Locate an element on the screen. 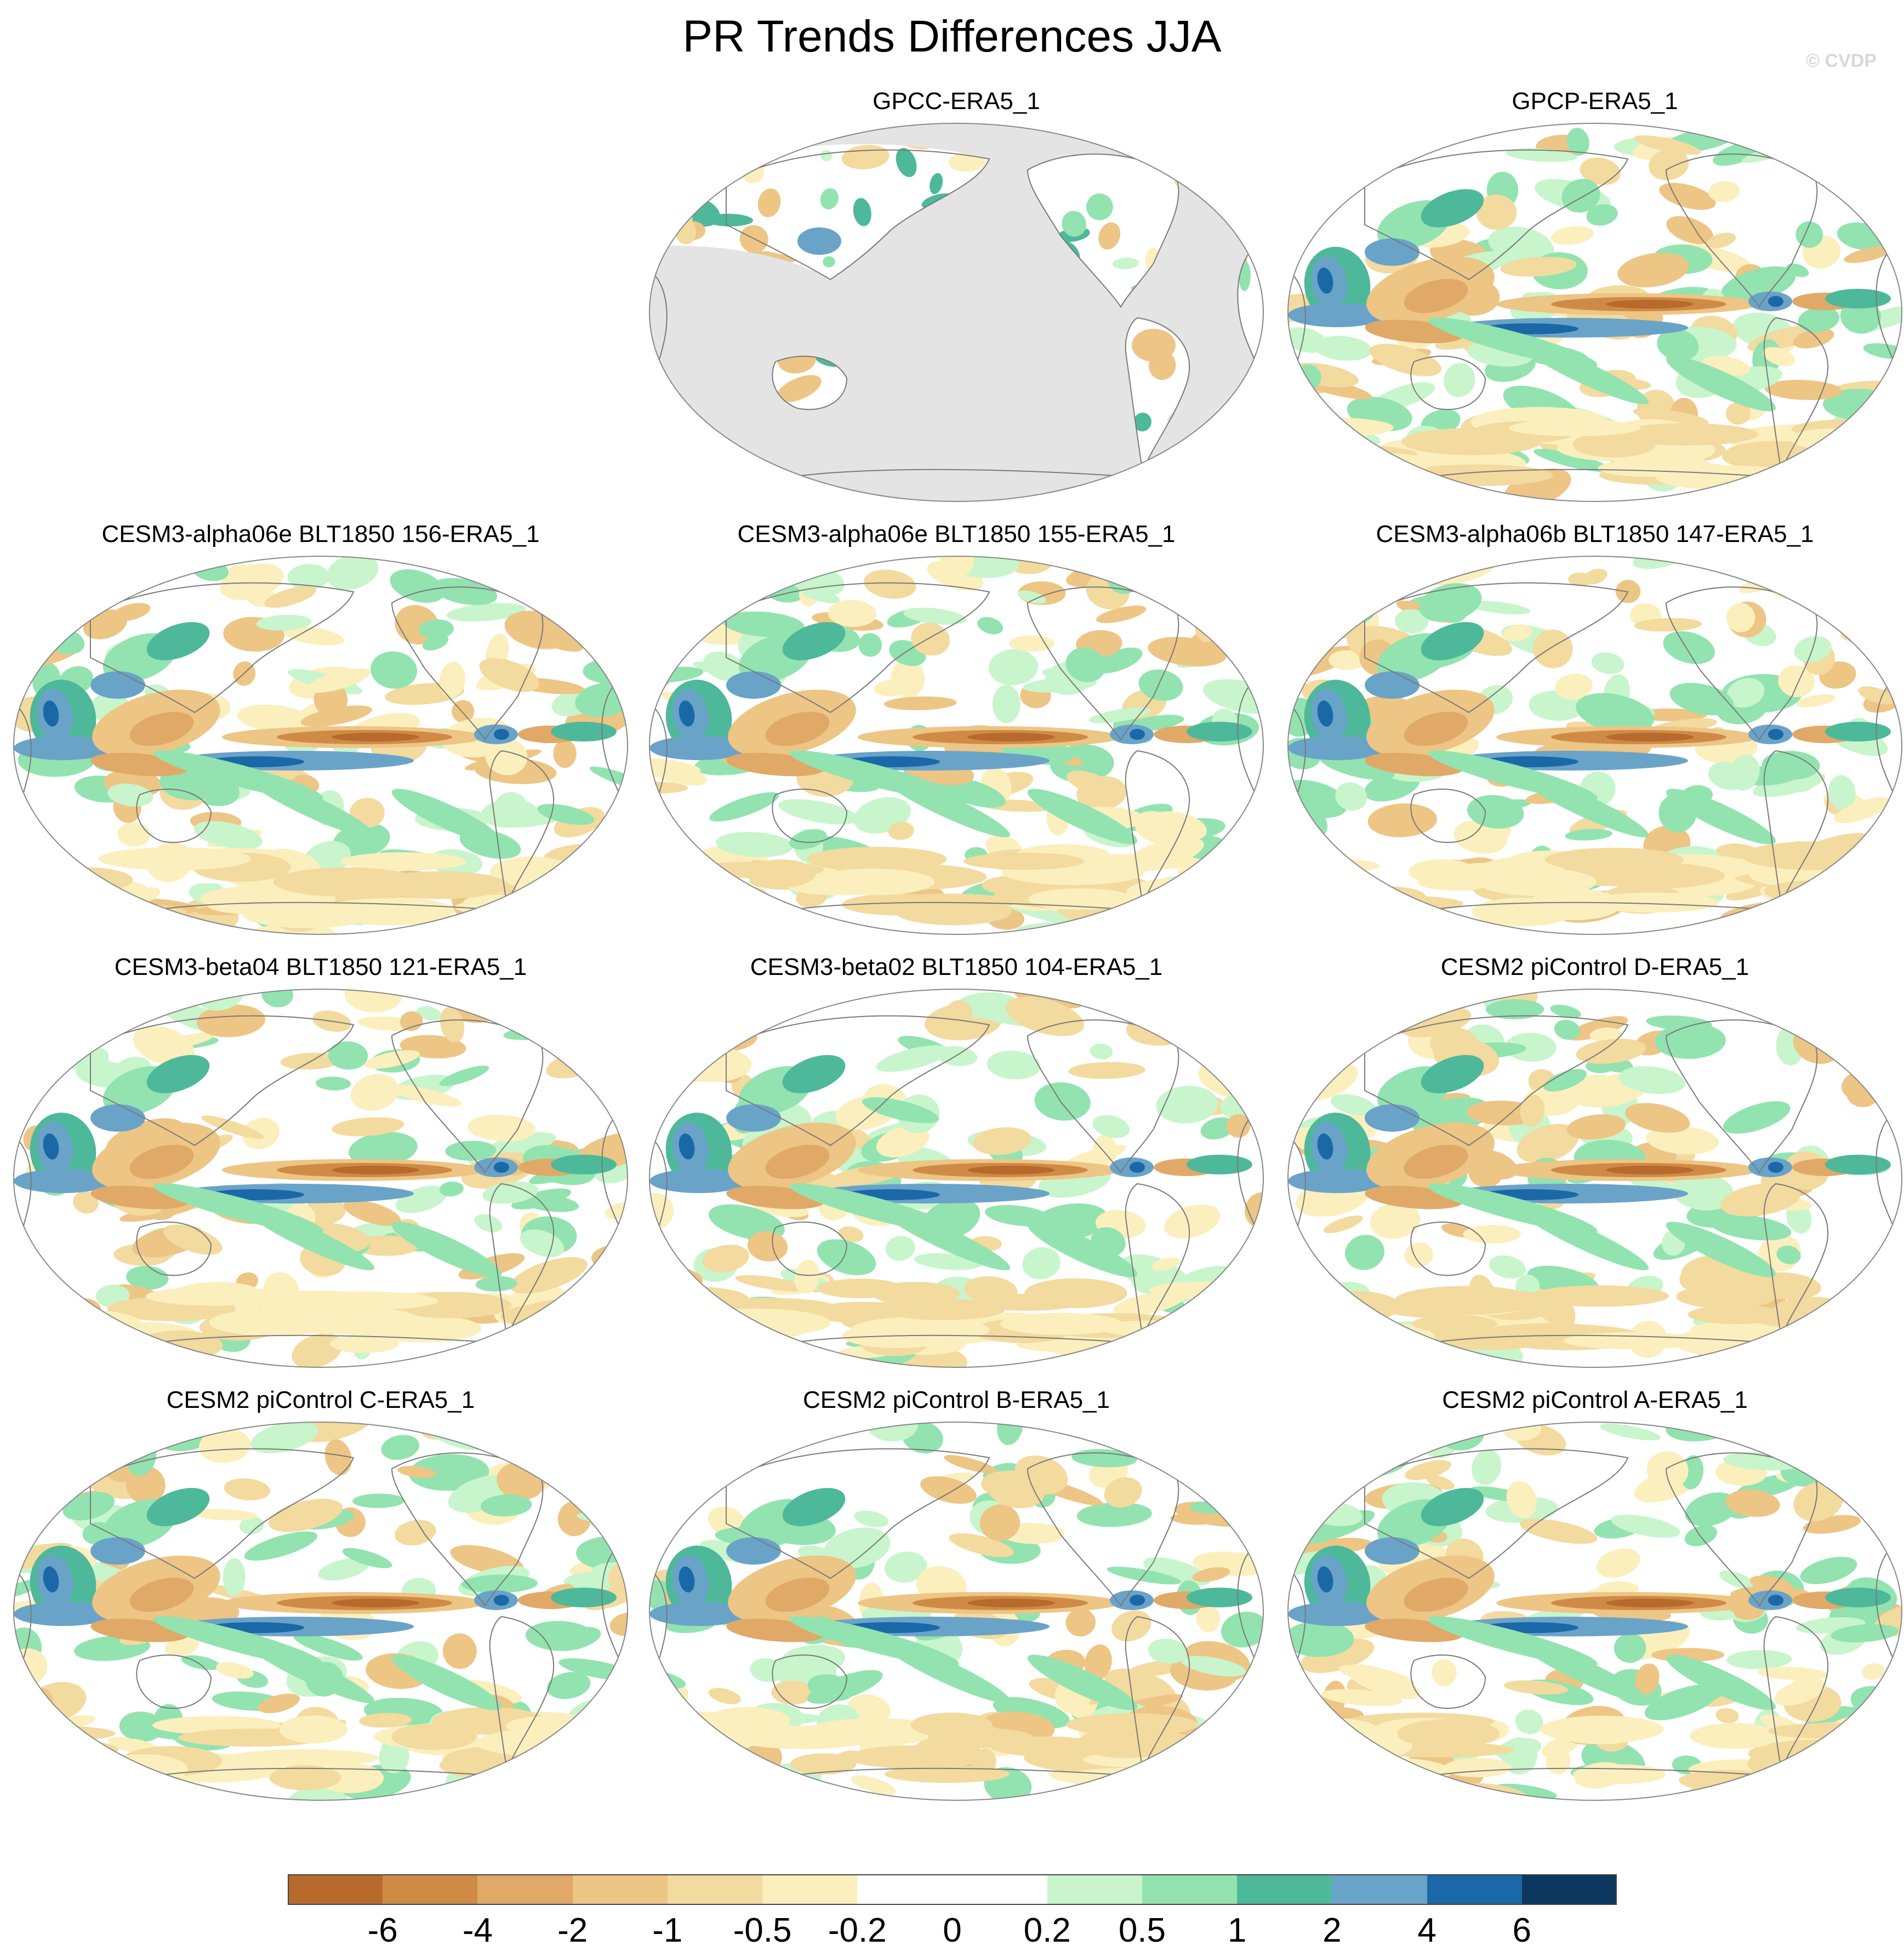  colorbar-frame is located at coordinates (952, 1889).